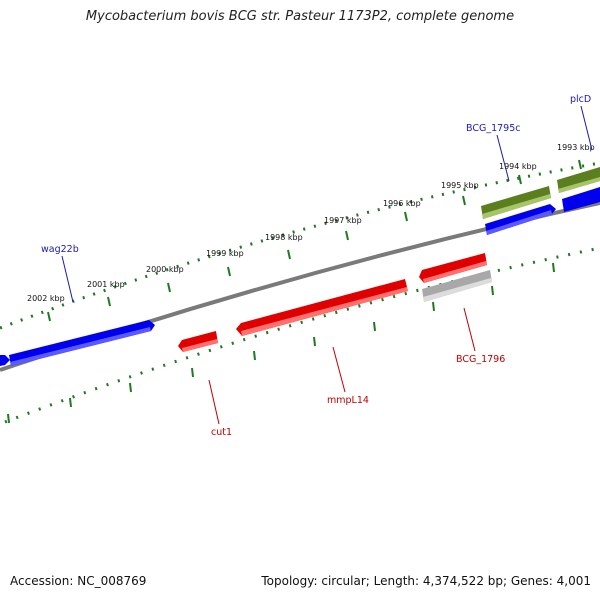 The width and height of the screenshot is (600, 600). Describe the element at coordinates (225, 253) in the screenshot. I see `tick-label: 1999 kbp` at that location.